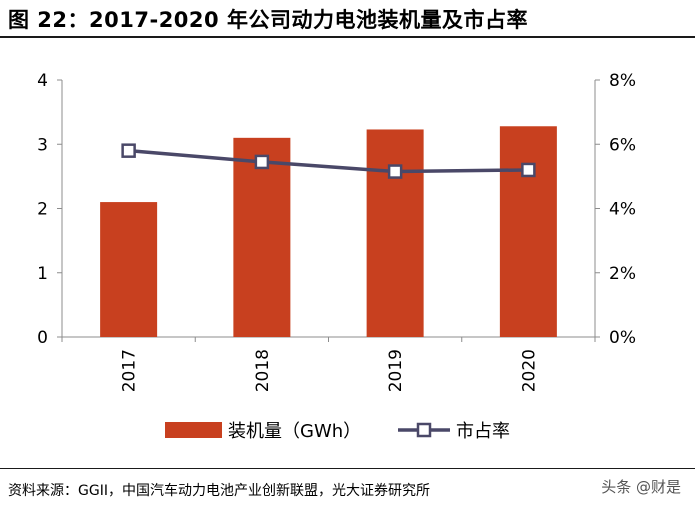  Describe the element at coordinates (622, 210) in the screenshot. I see `right-tick-label: 4%` at that location.